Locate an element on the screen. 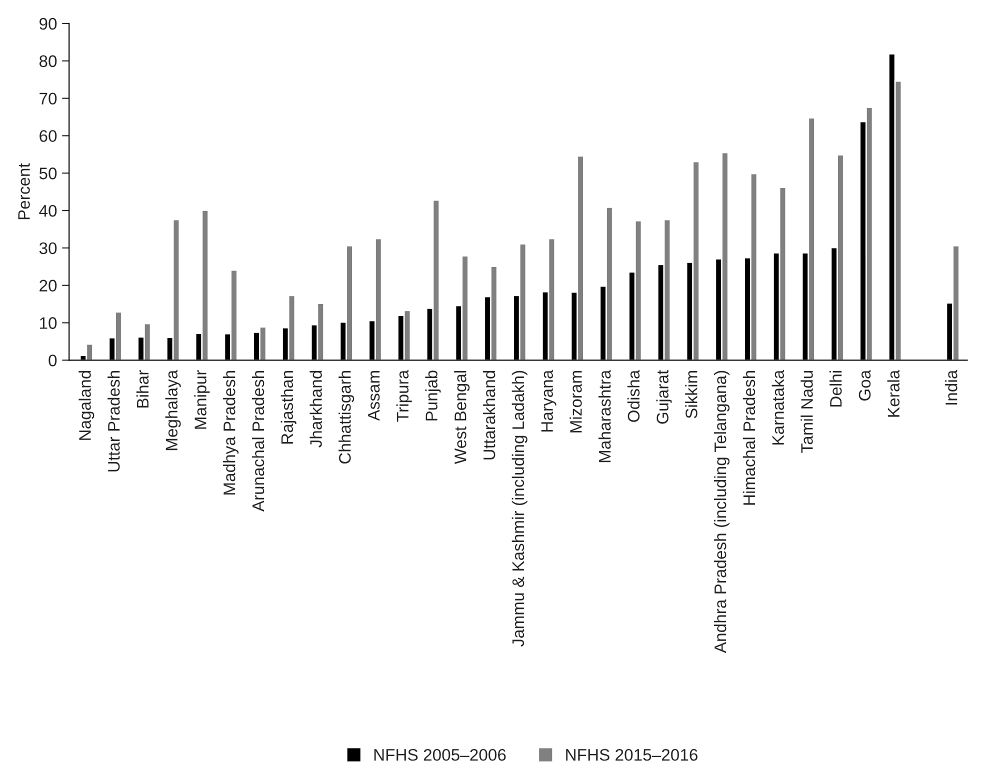 The image size is (987, 783). x-tick-label: Tamil Nadu is located at coordinates (806, 412).